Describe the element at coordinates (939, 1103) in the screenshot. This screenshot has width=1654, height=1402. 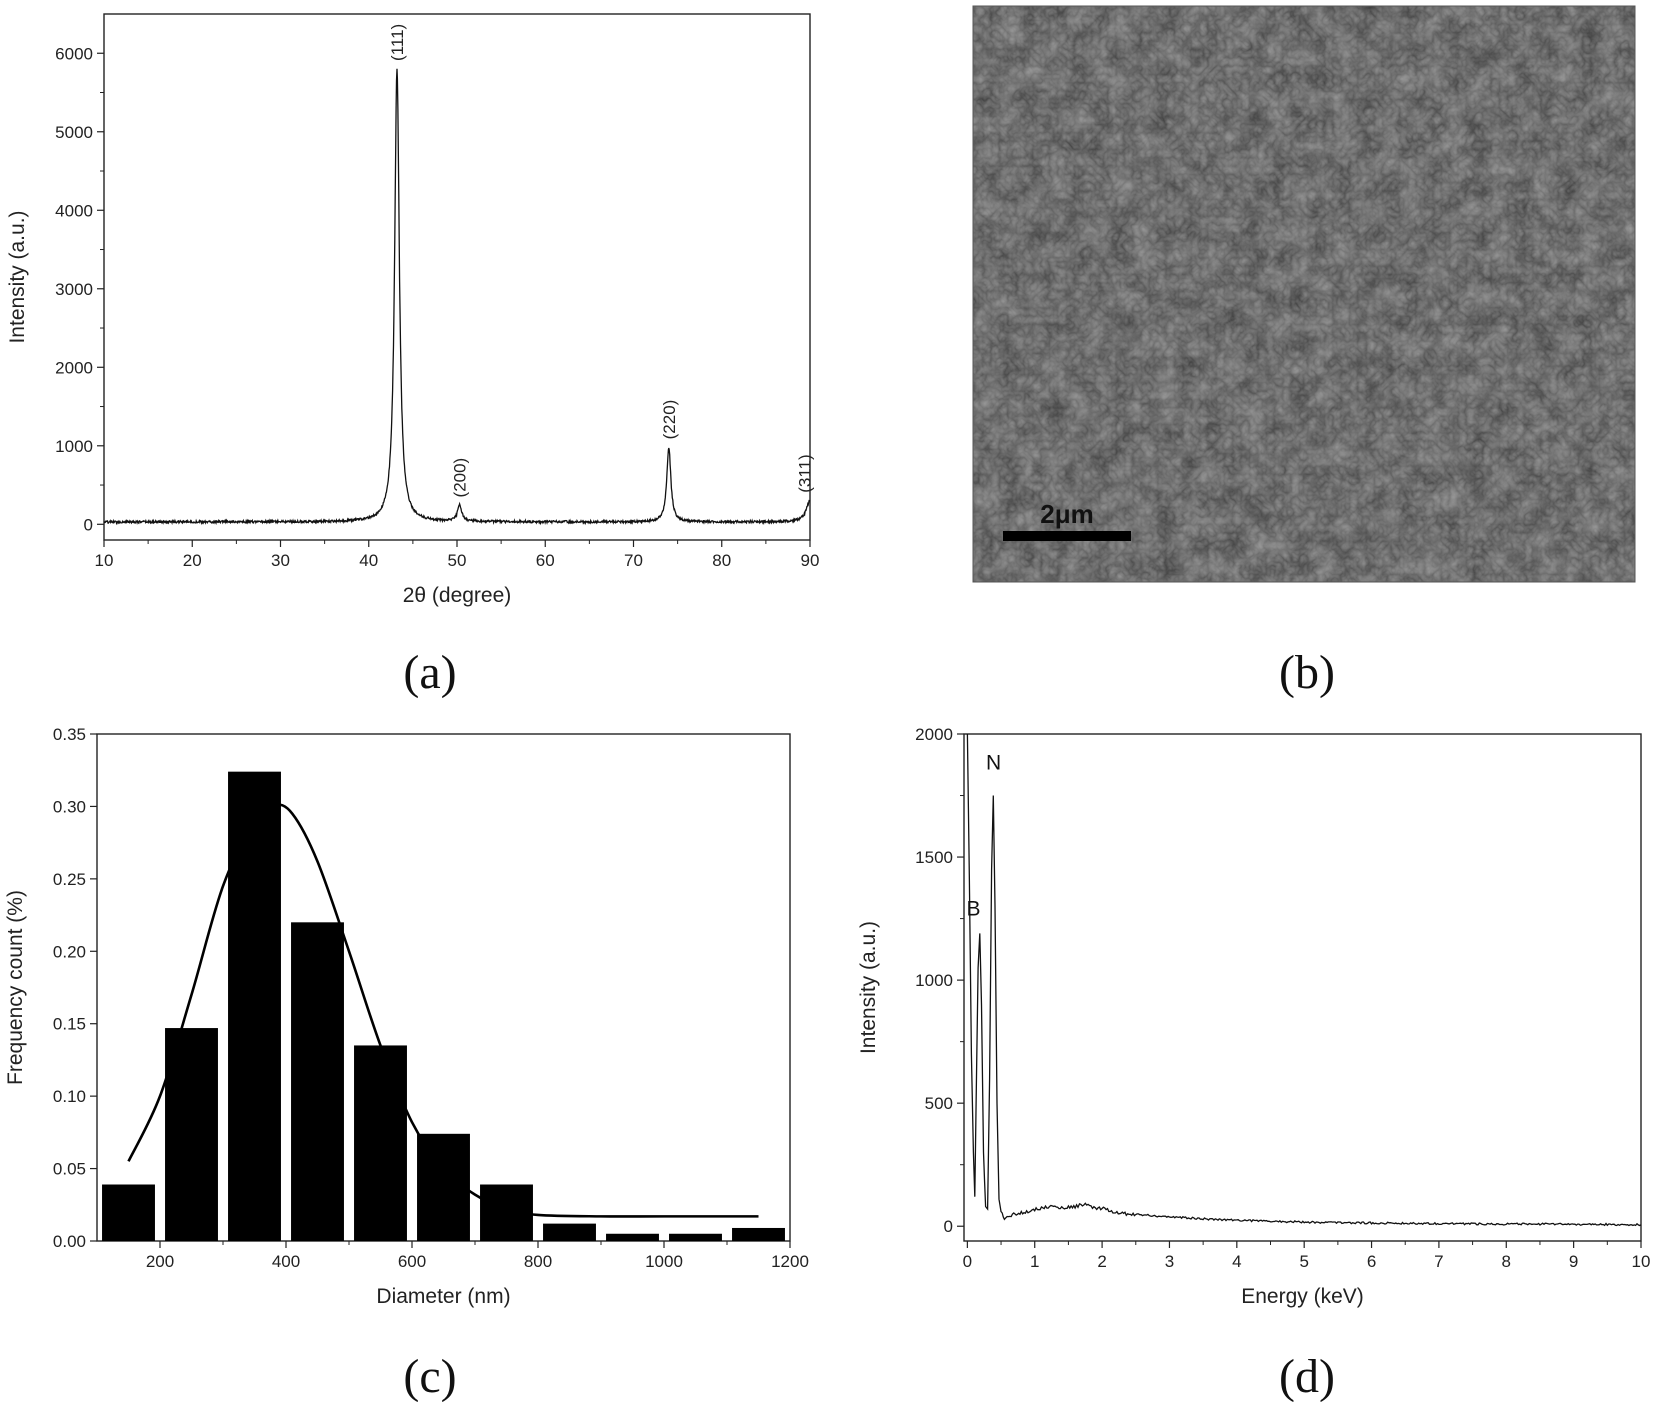
I see `y-tick-label: 500` at that location.